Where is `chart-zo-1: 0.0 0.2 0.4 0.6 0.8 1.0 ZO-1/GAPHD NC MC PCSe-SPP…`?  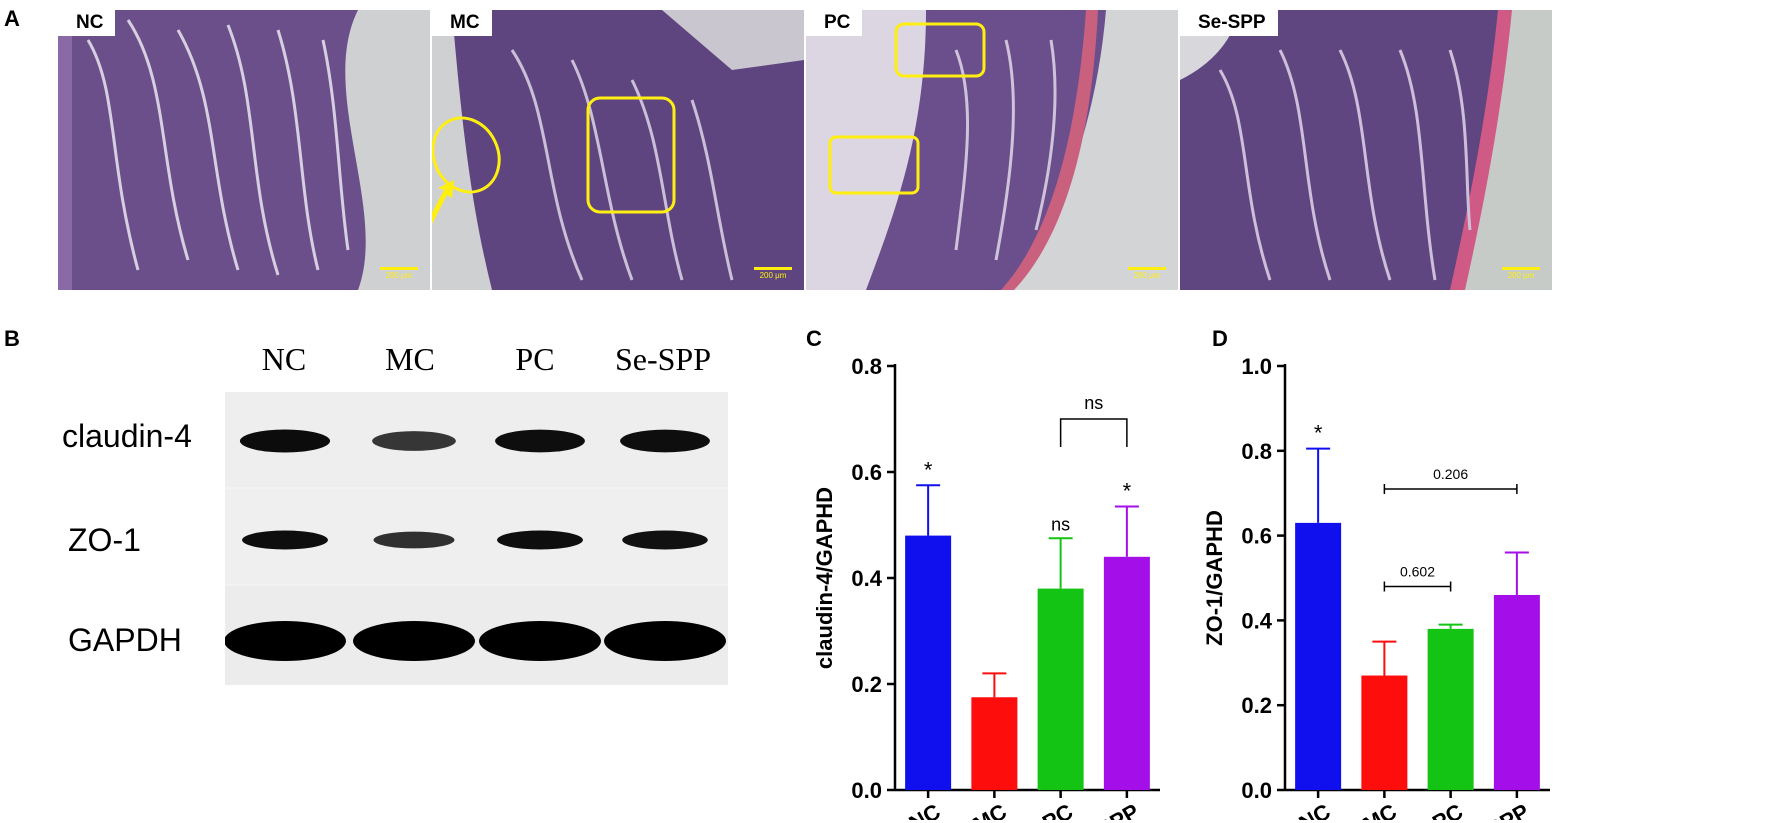
chart-zo-1: 0.0 0.2 0.4 0.6 0.8 1.0 ZO-1/GAPHD NC MC PCSe-SPP… is located at coordinates (1376, 587).